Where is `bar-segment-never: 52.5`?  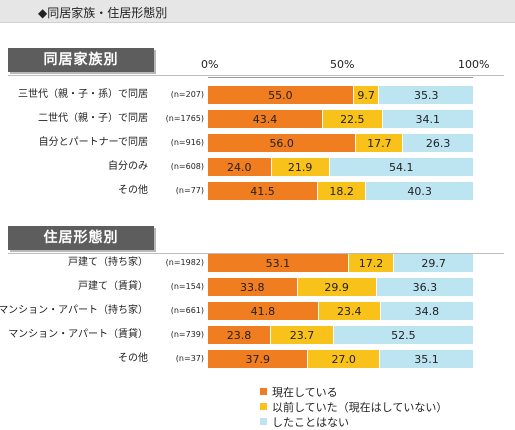 bar-segment-never: 52.5 is located at coordinates (403, 335).